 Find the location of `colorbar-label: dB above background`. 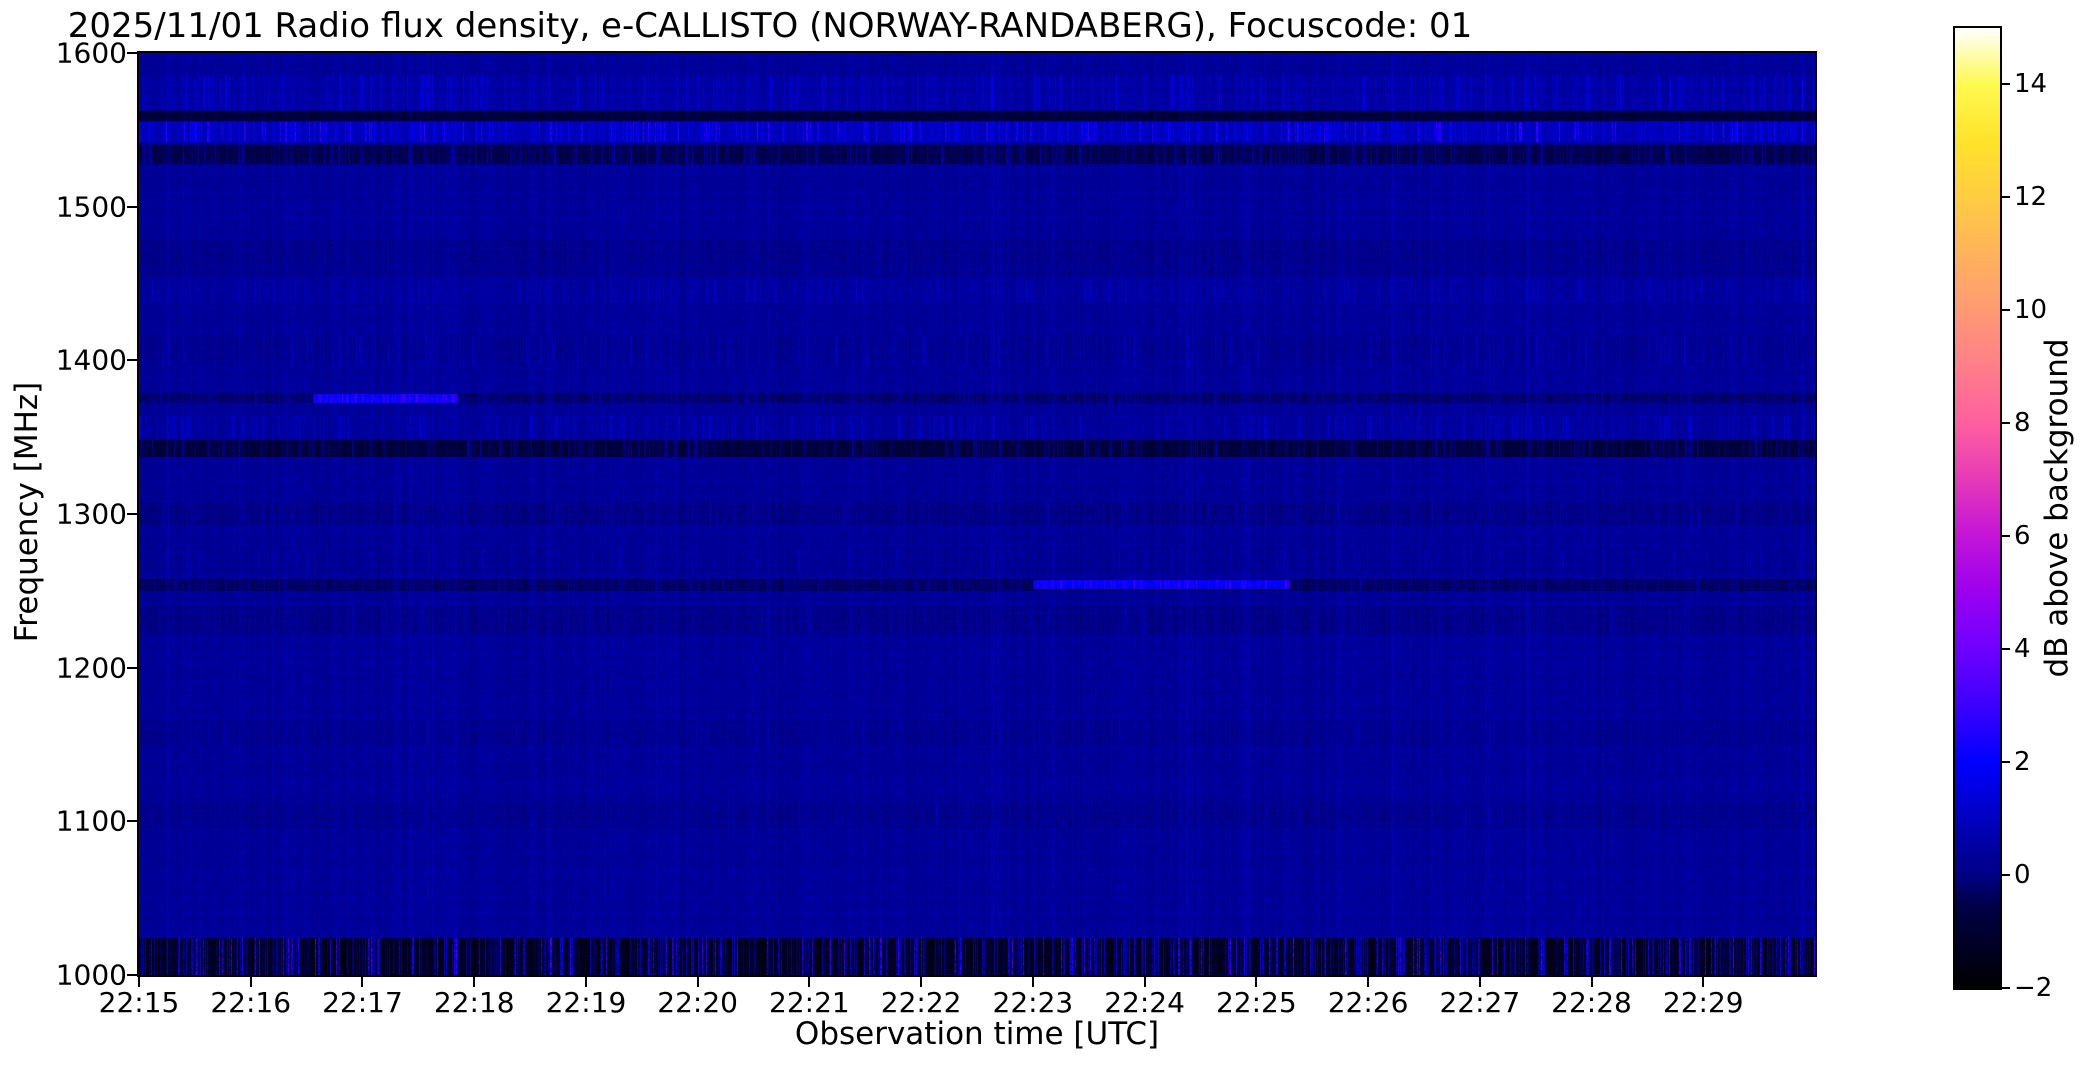

colorbar-label: dB above background is located at coordinates (2057, 508).